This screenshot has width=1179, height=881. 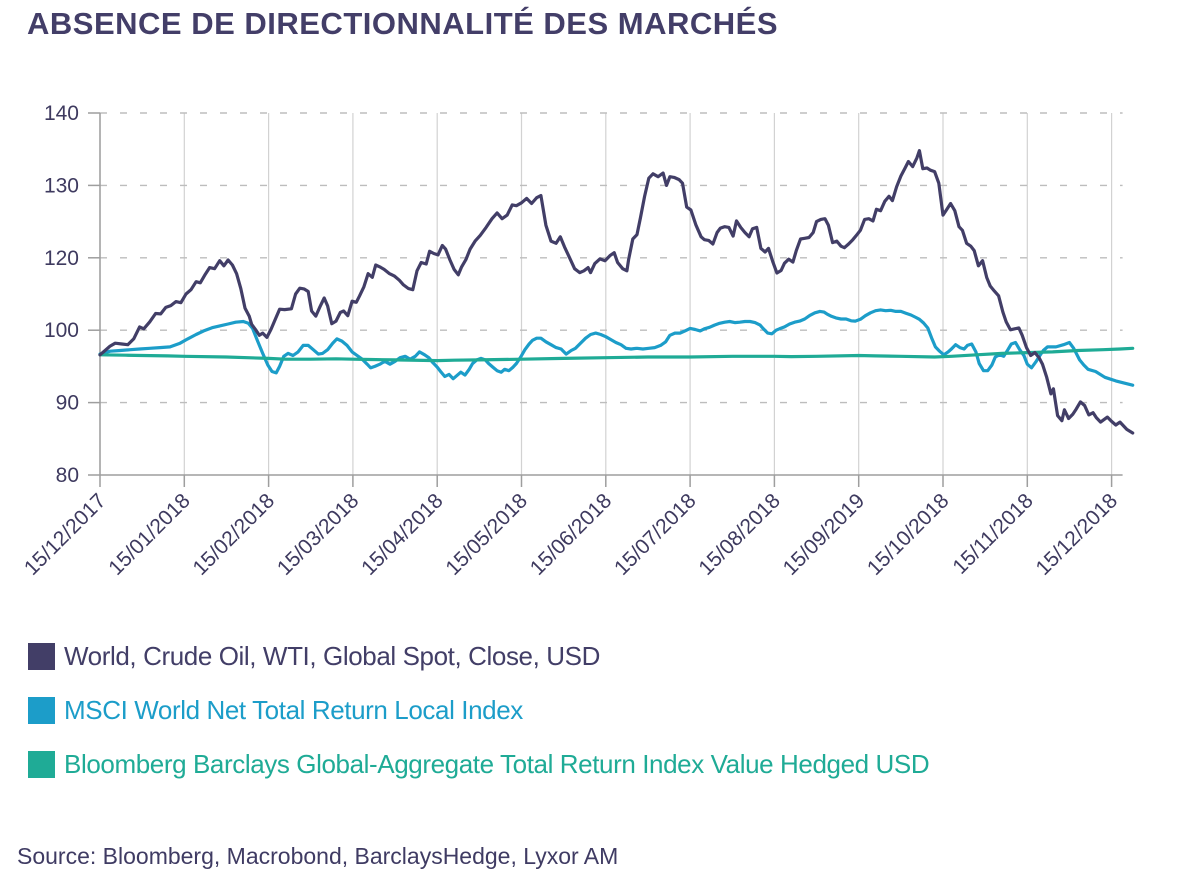 What do you see at coordinates (571, 534) in the screenshot?
I see `x-tick-label: 15/06/2018` at bounding box center [571, 534].